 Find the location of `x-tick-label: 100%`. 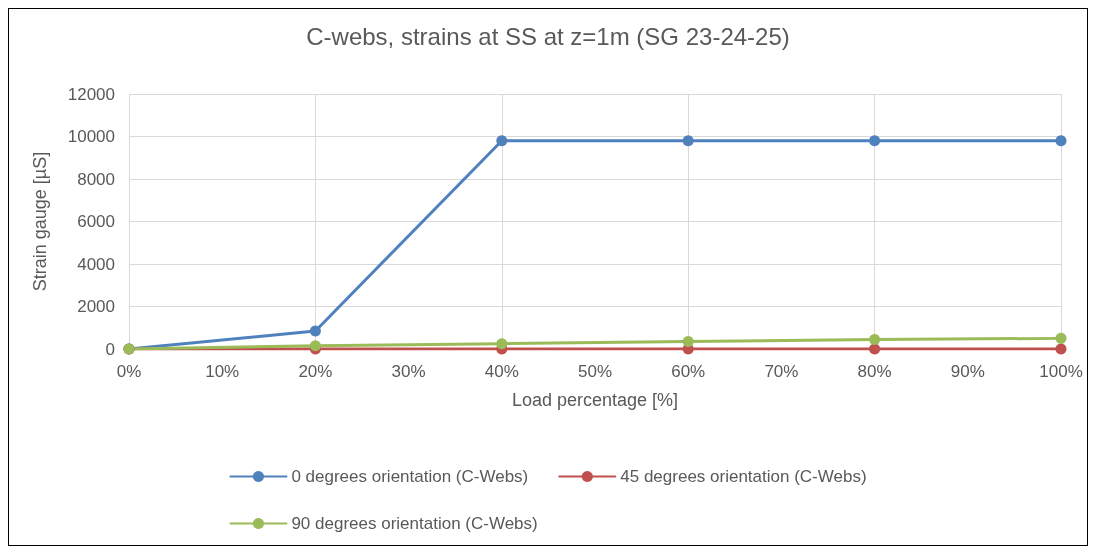

x-tick-label: 100% is located at coordinates (1061, 371).